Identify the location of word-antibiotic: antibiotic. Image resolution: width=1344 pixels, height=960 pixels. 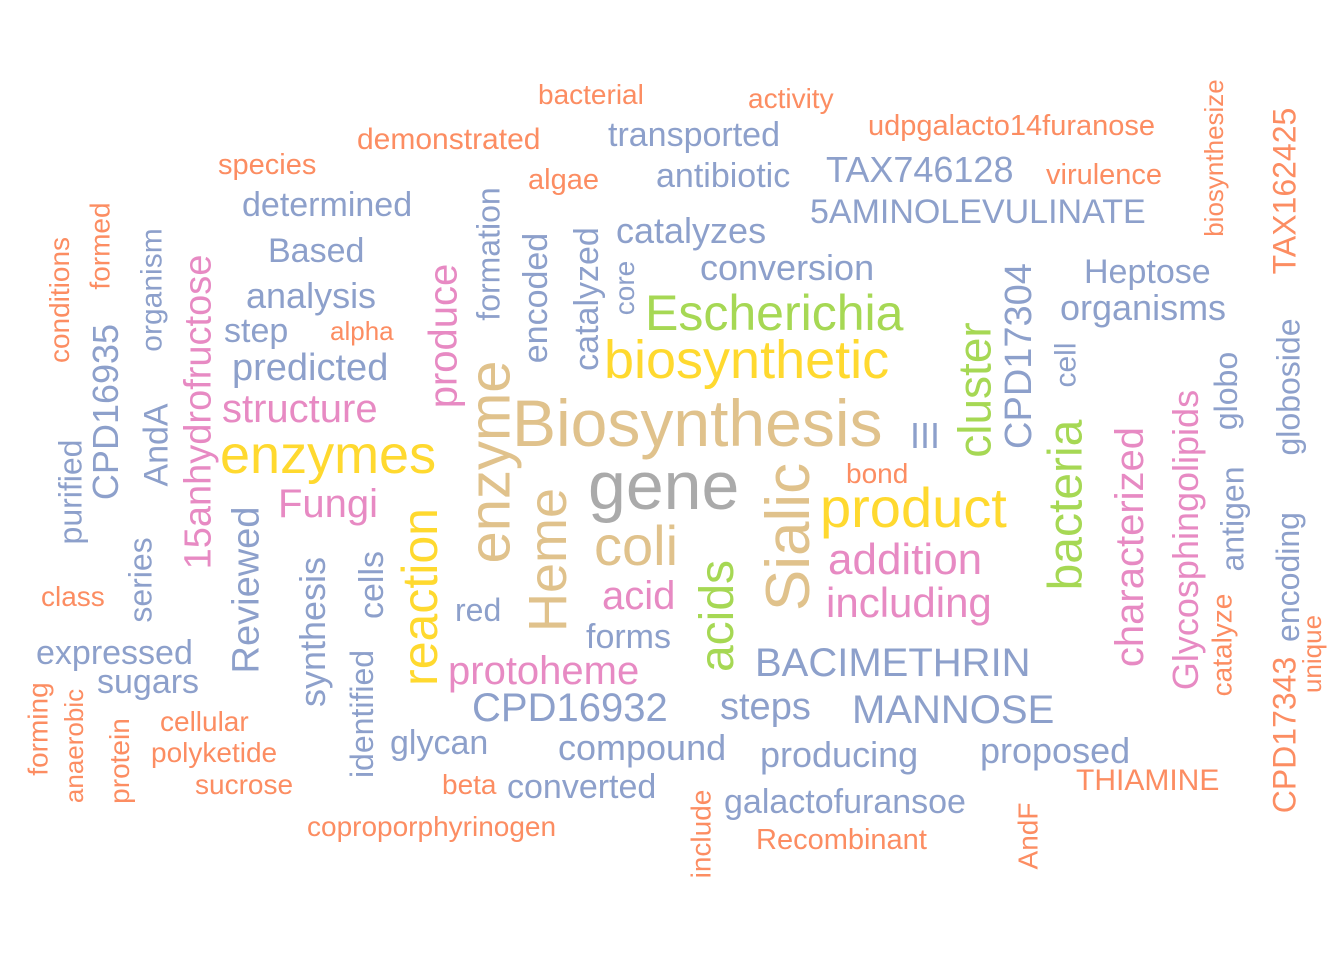
(723, 176).